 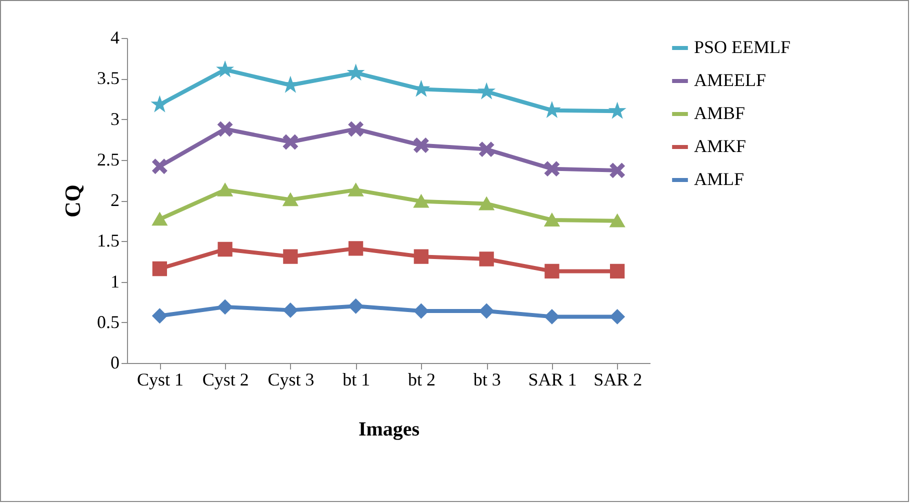 I want to click on x-tick-label: bt 3, so click(x=487, y=380).